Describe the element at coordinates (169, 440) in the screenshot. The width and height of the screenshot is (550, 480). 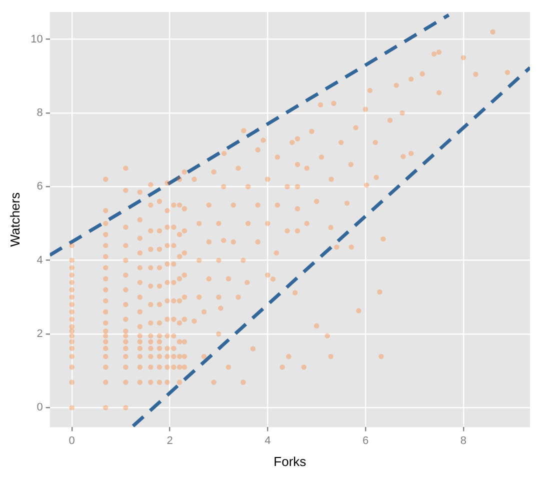
I see `x-tick-label: 2` at that location.